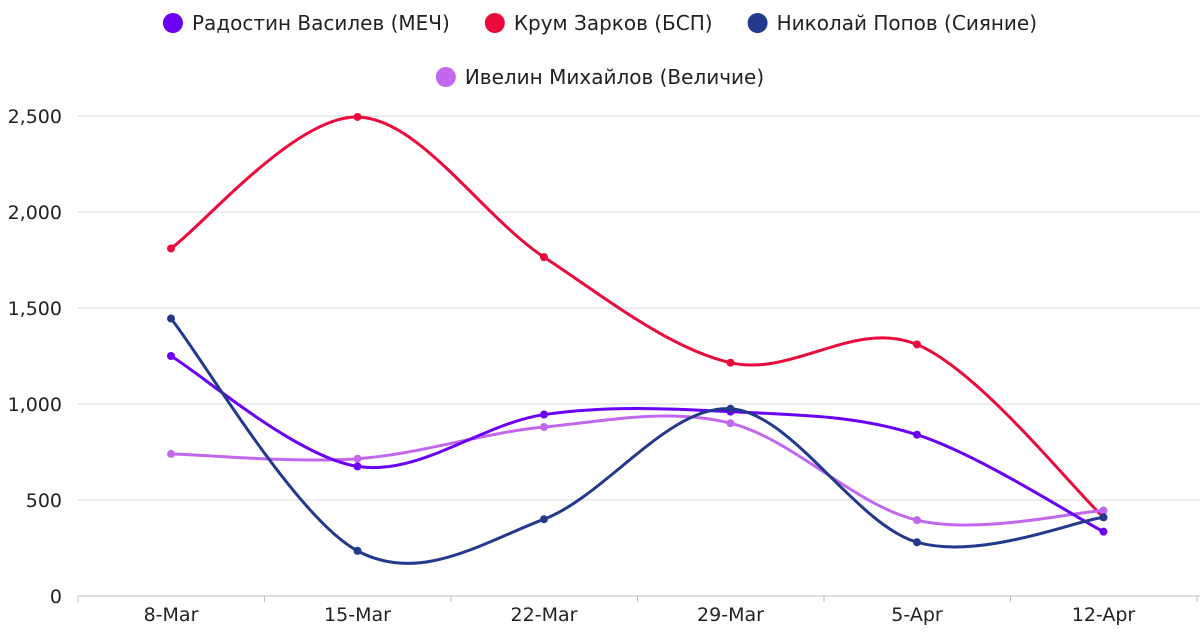 The image size is (1200, 632). What do you see at coordinates (917, 434) in the screenshot?
I see `data-point-s1-5-apr` at bounding box center [917, 434].